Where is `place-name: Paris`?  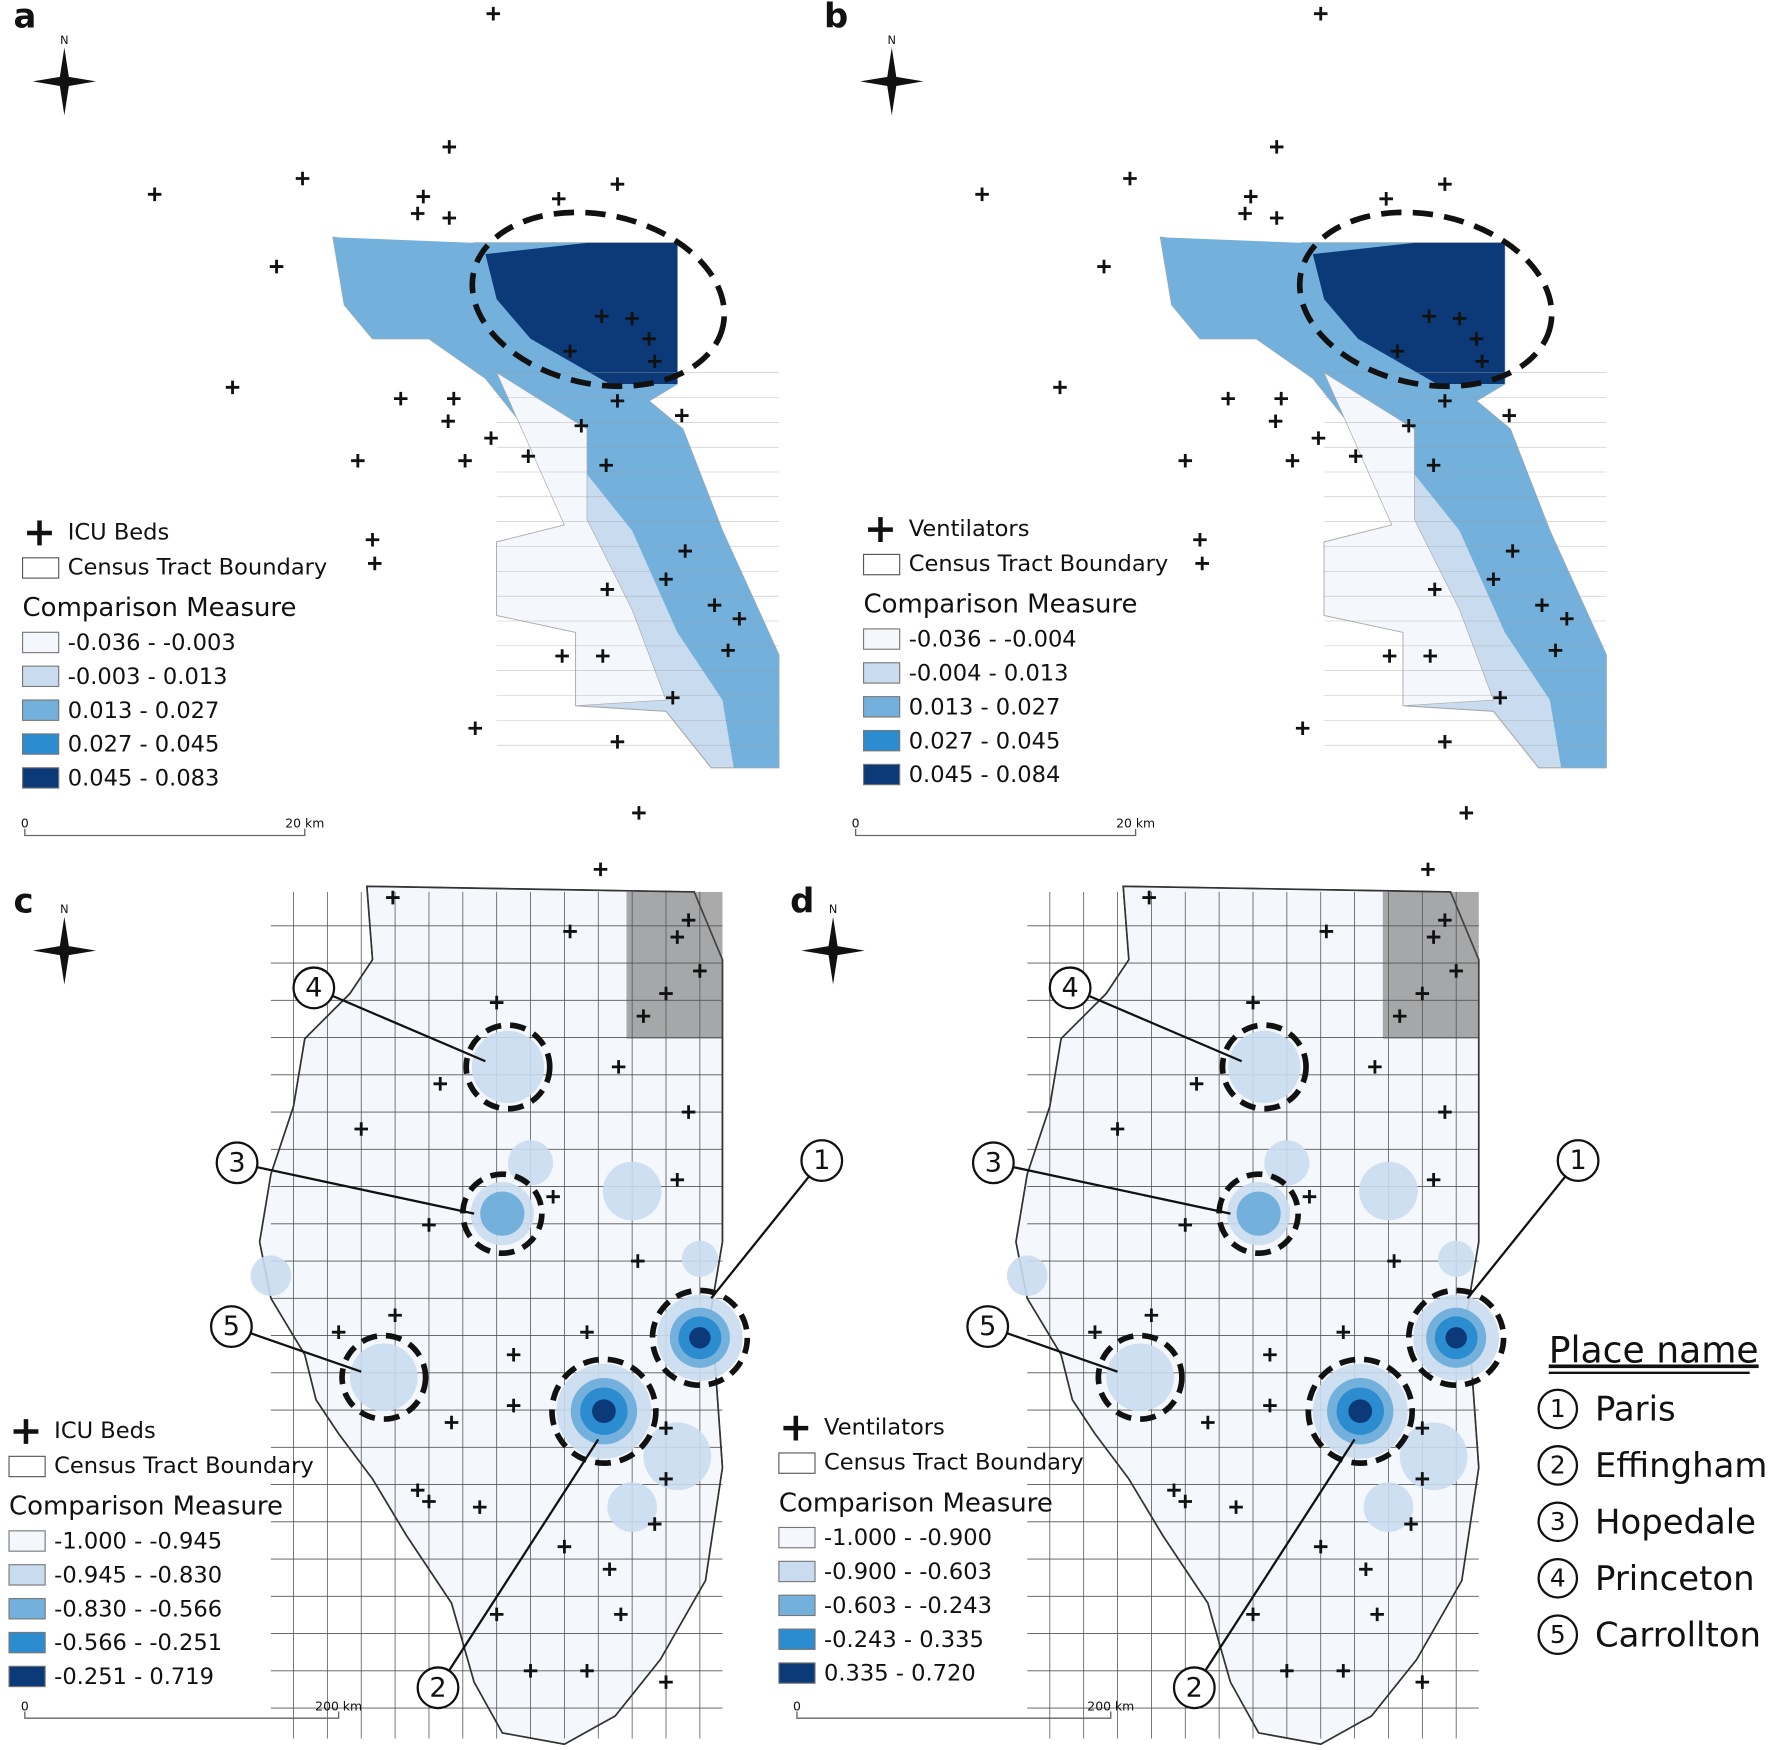
place-name: Paris is located at coordinates (1635, 1409).